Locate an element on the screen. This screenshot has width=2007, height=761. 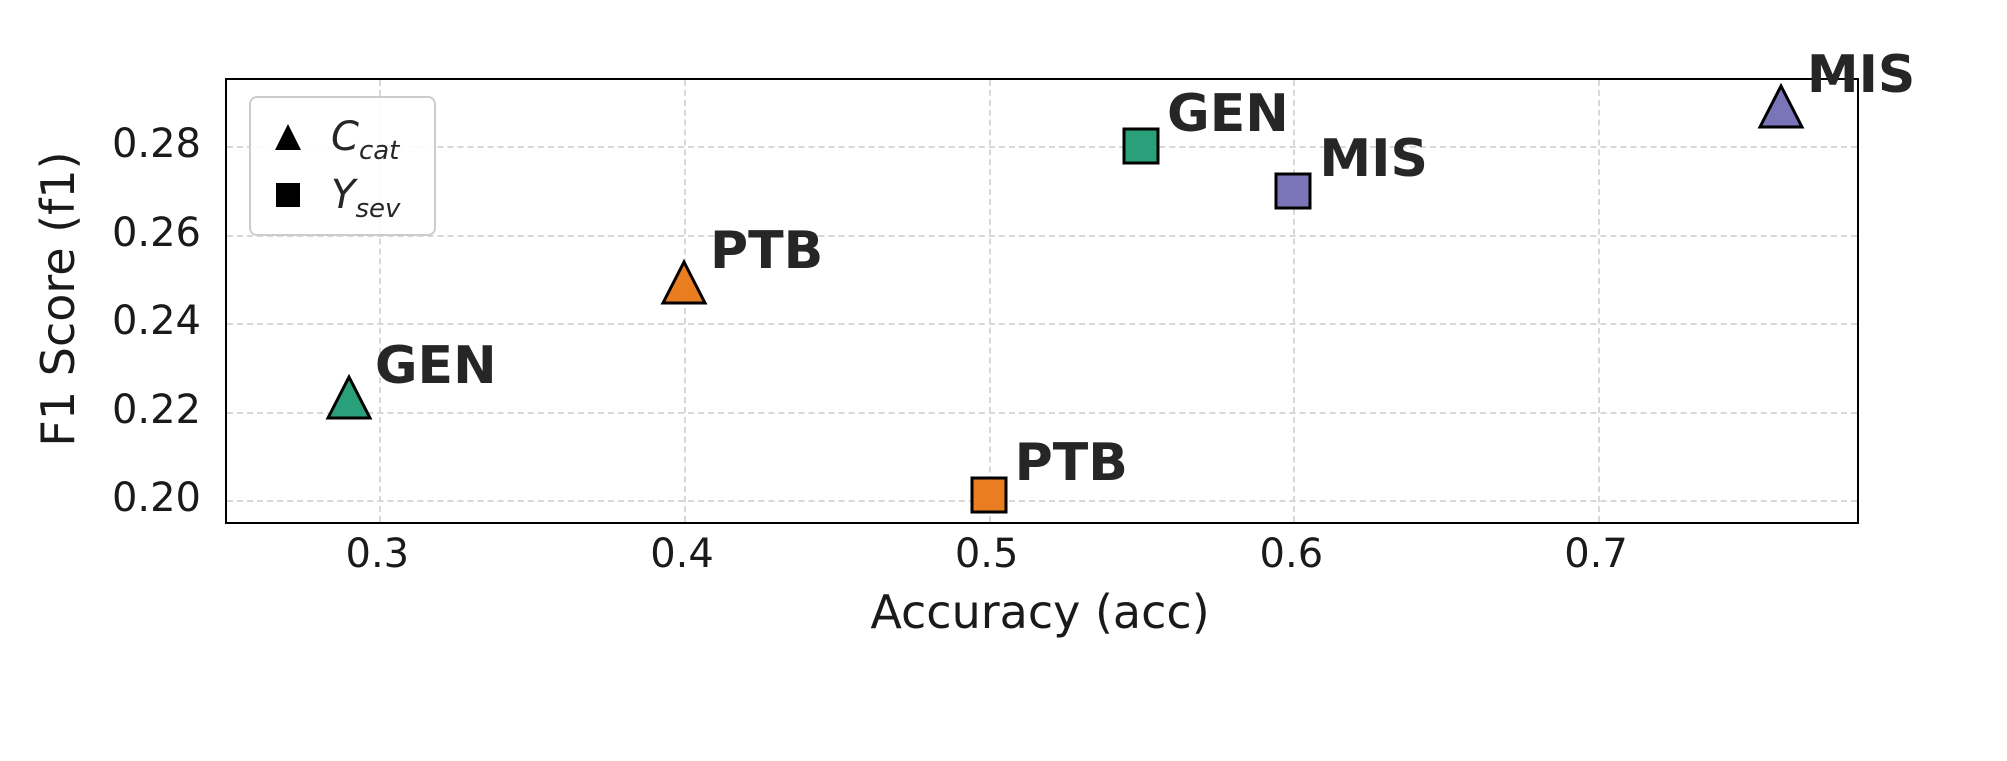
triangle-marker-mis is located at coordinates (1781, 105).